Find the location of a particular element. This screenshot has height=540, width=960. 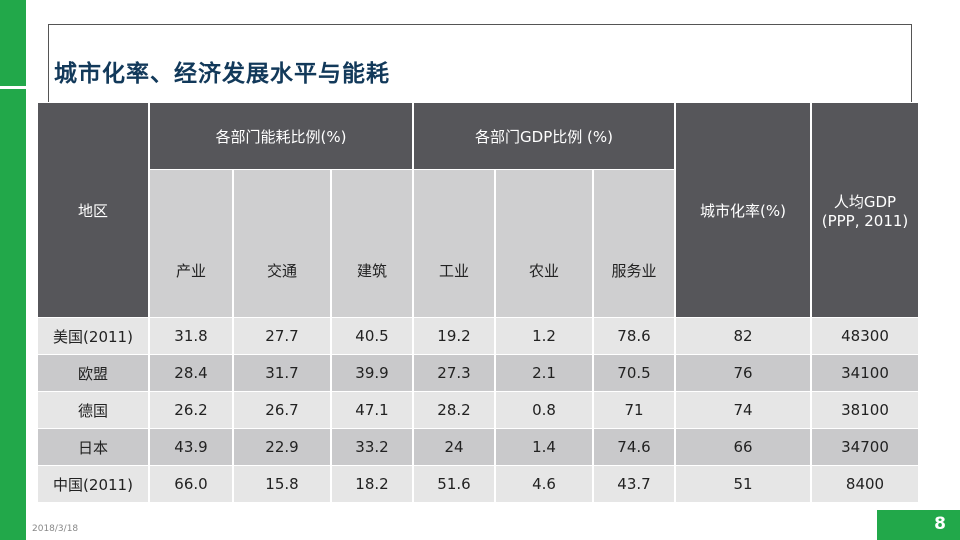

table-row: 德国 26.2 26.7 47.1 28.2 0.8 71 74 38100 is located at coordinates (478, 410).